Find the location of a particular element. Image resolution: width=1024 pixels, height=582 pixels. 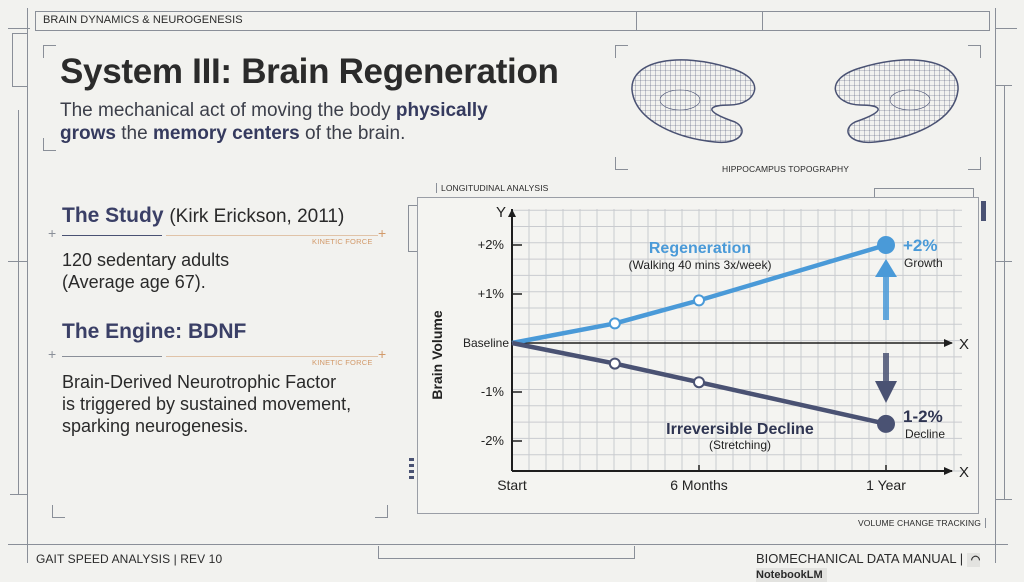

subtitle-part3: of the brain. is located at coordinates (352, 133).